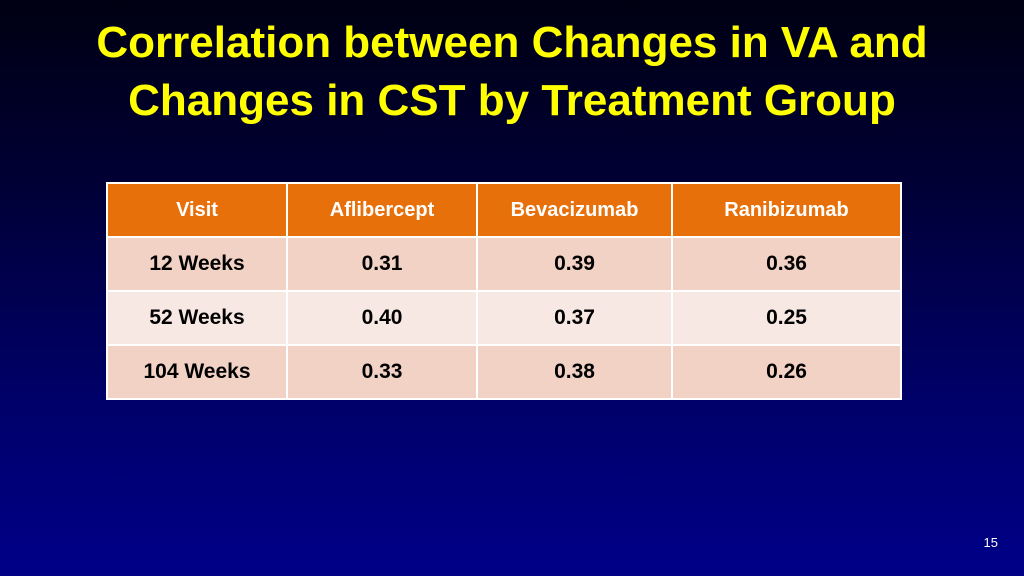 Image resolution: width=1024 pixels, height=576 pixels. What do you see at coordinates (786, 264) in the screenshot?
I see `cell-ranibizumab: 0.36` at bounding box center [786, 264].